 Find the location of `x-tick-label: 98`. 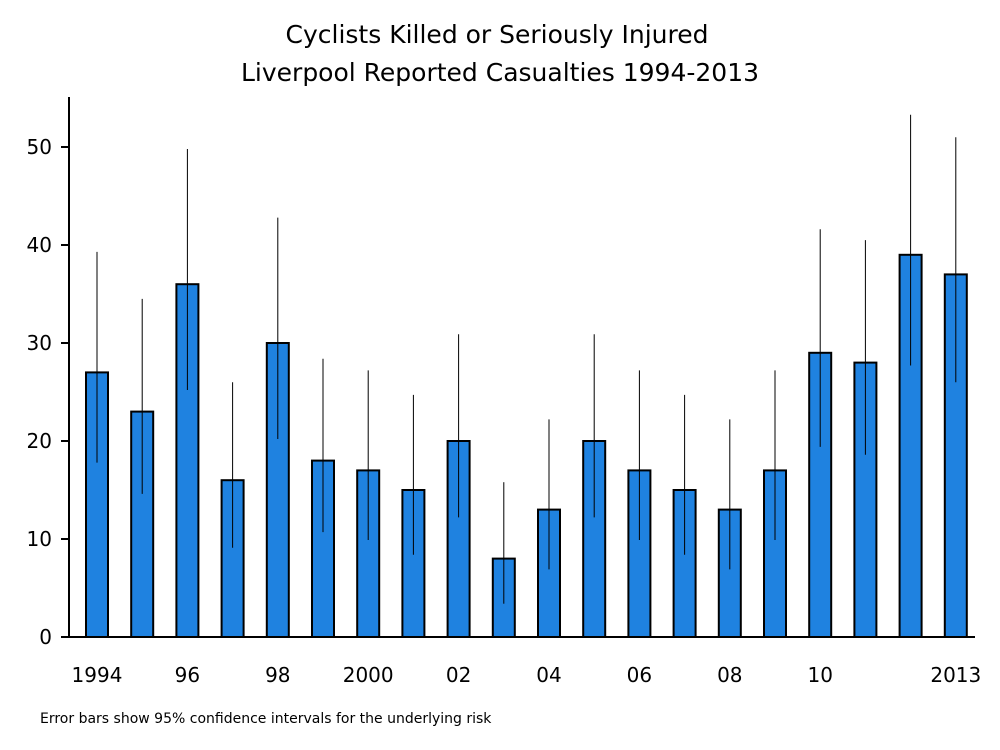

x-tick-label: 98 is located at coordinates (277, 675).